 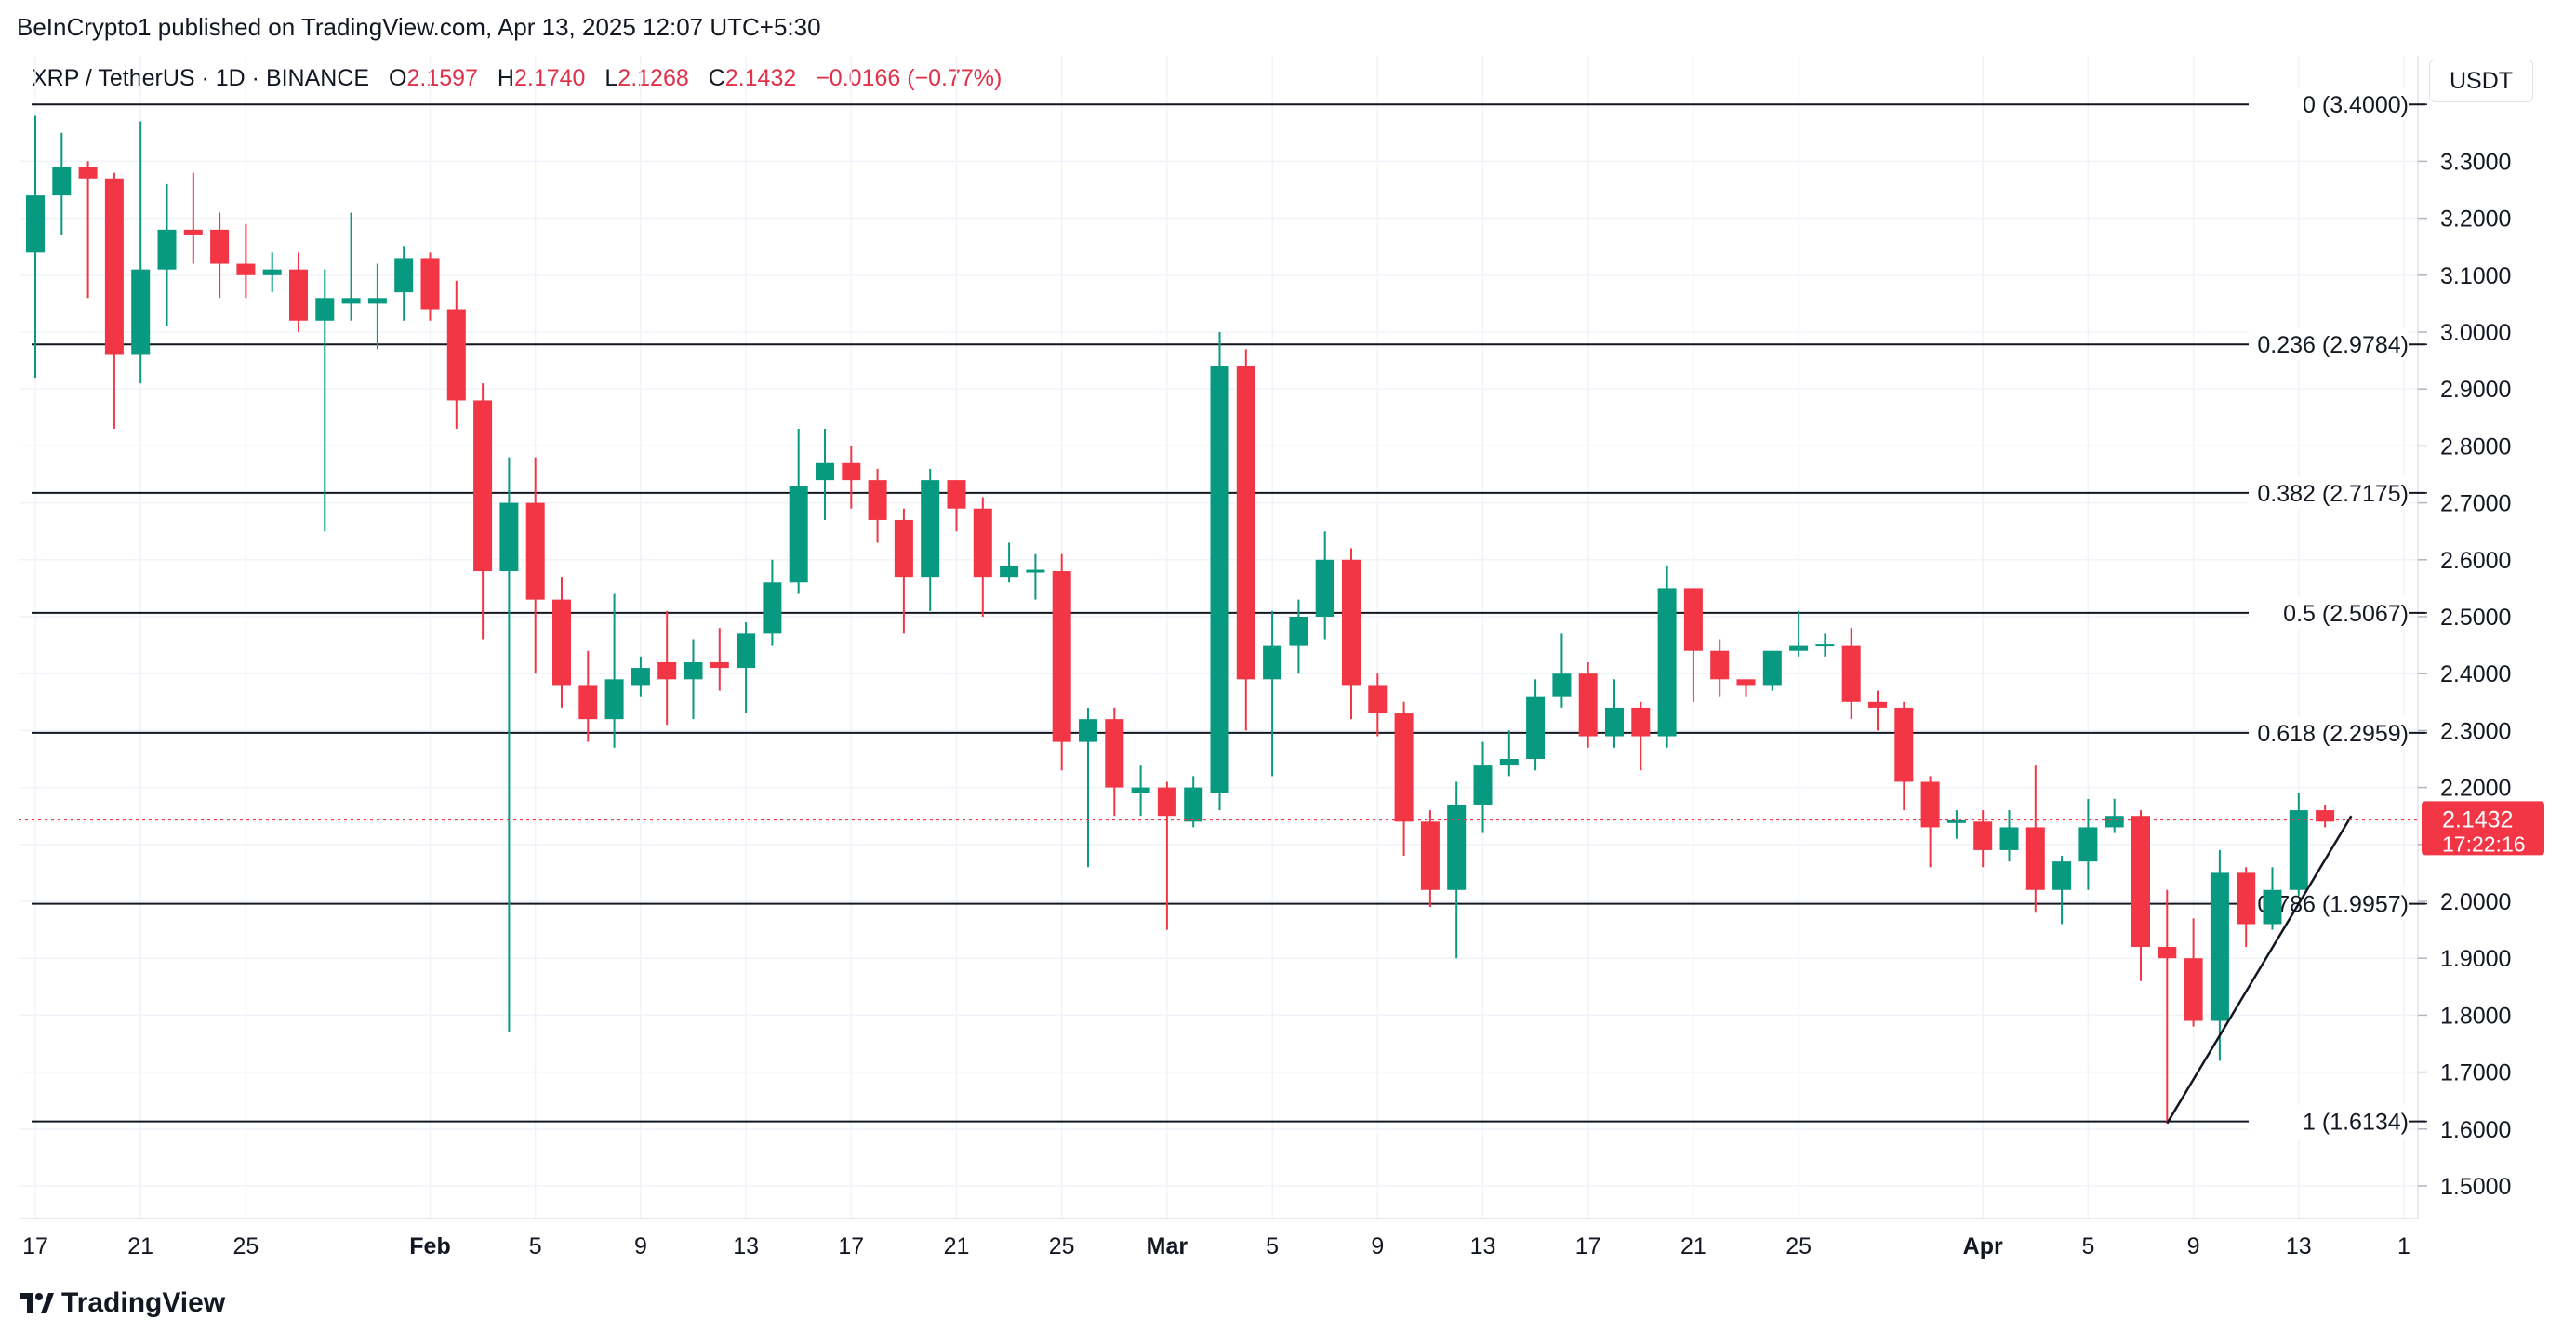 I want to click on support-trendline, so click(x=2259, y=970).